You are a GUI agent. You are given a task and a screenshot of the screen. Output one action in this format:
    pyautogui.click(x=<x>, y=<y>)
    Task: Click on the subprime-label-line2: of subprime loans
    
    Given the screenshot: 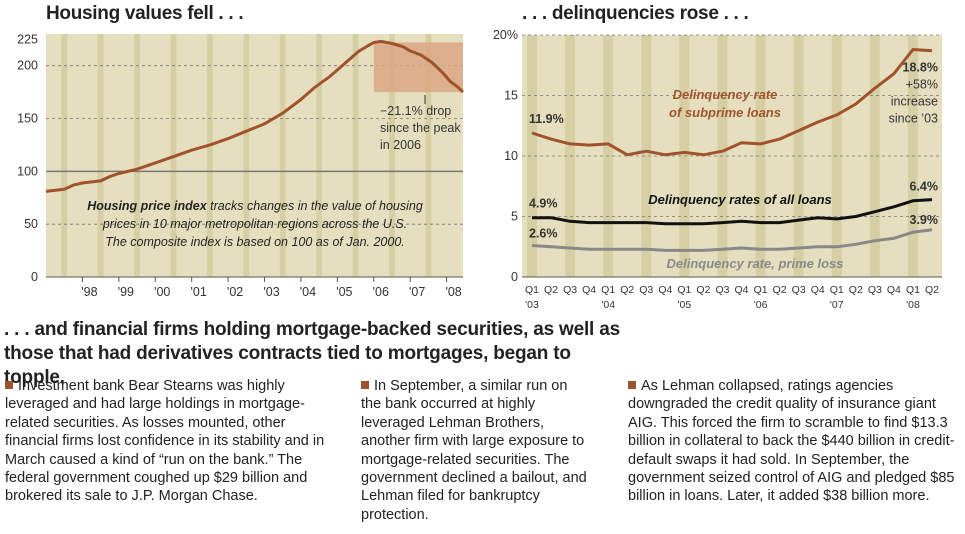 What is the action you would take?
    pyautogui.click(x=725, y=112)
    